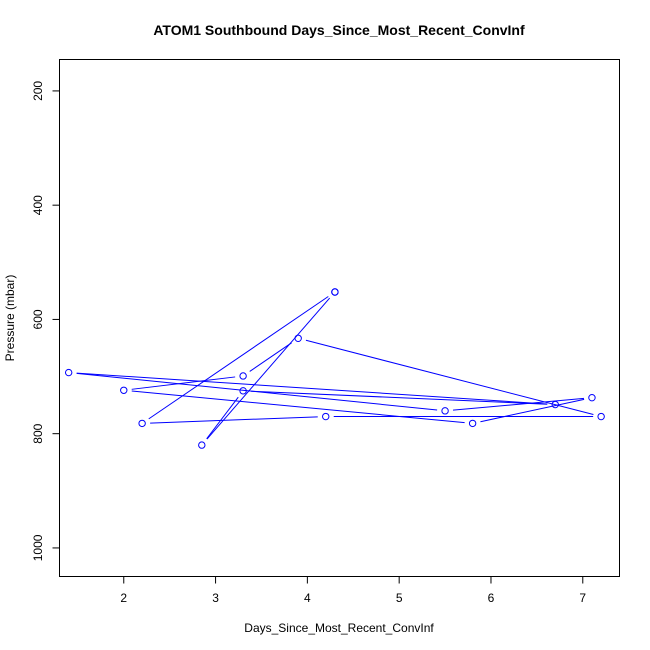 The height and width of the screenshot is (650, 650). I want to click on y-tick-label: 200, so click(38, 91).